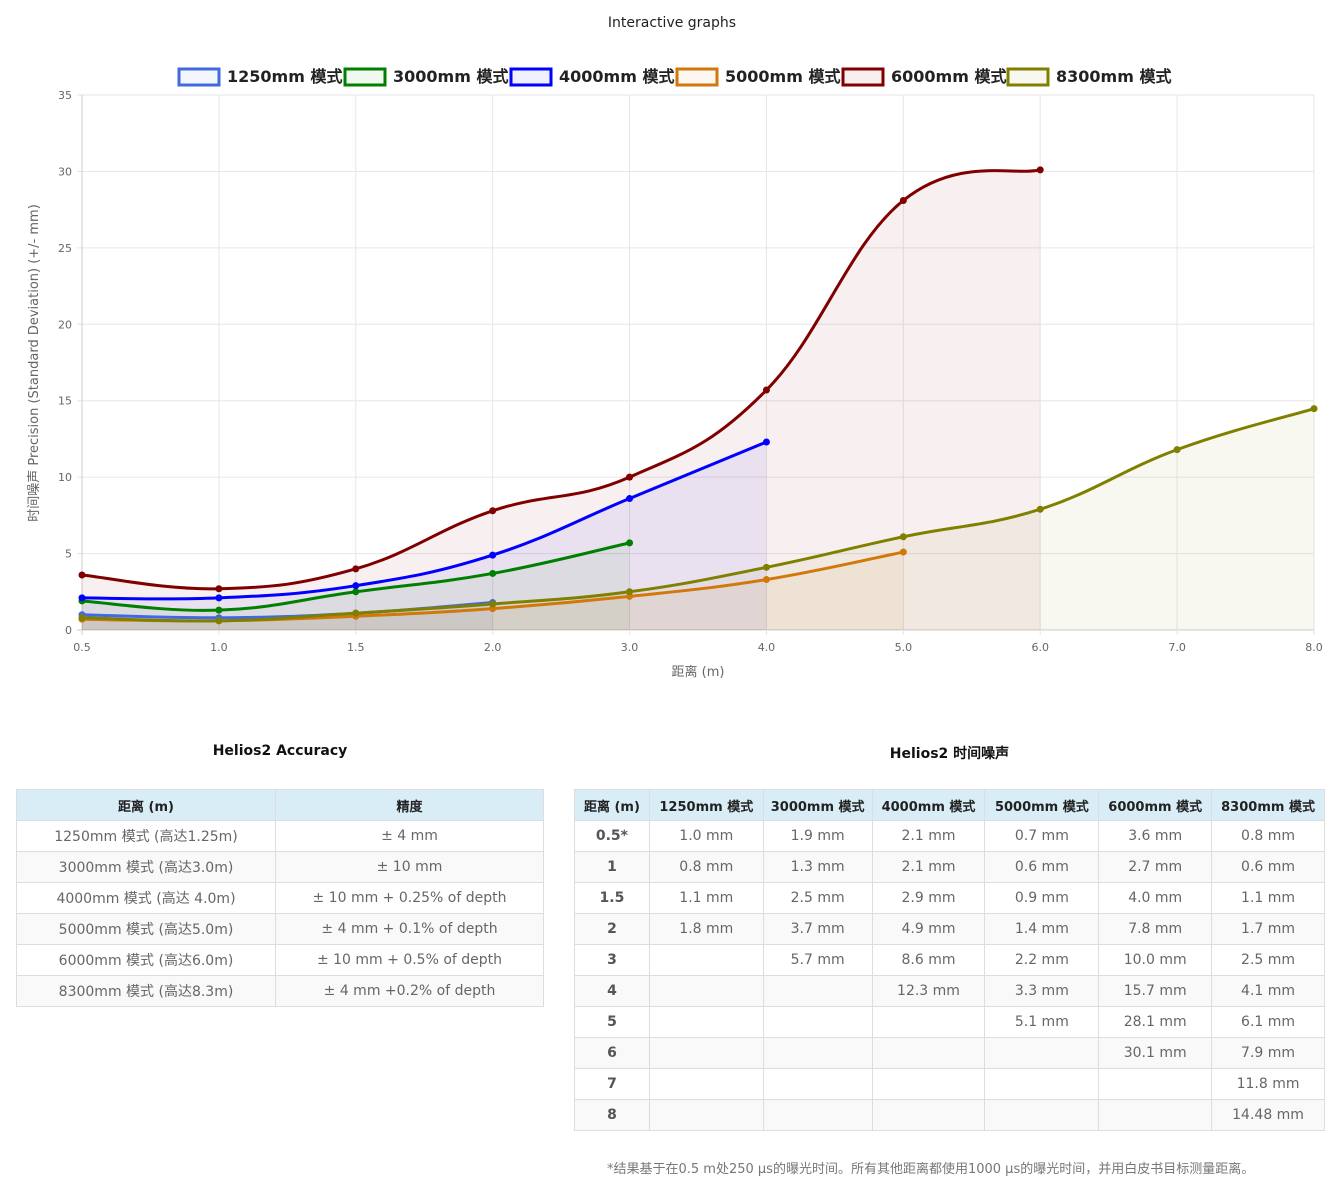 This screenshot has height=1200, width=1344. I want to click on table-cell: 7.9 mm, so click(1268, 1053).